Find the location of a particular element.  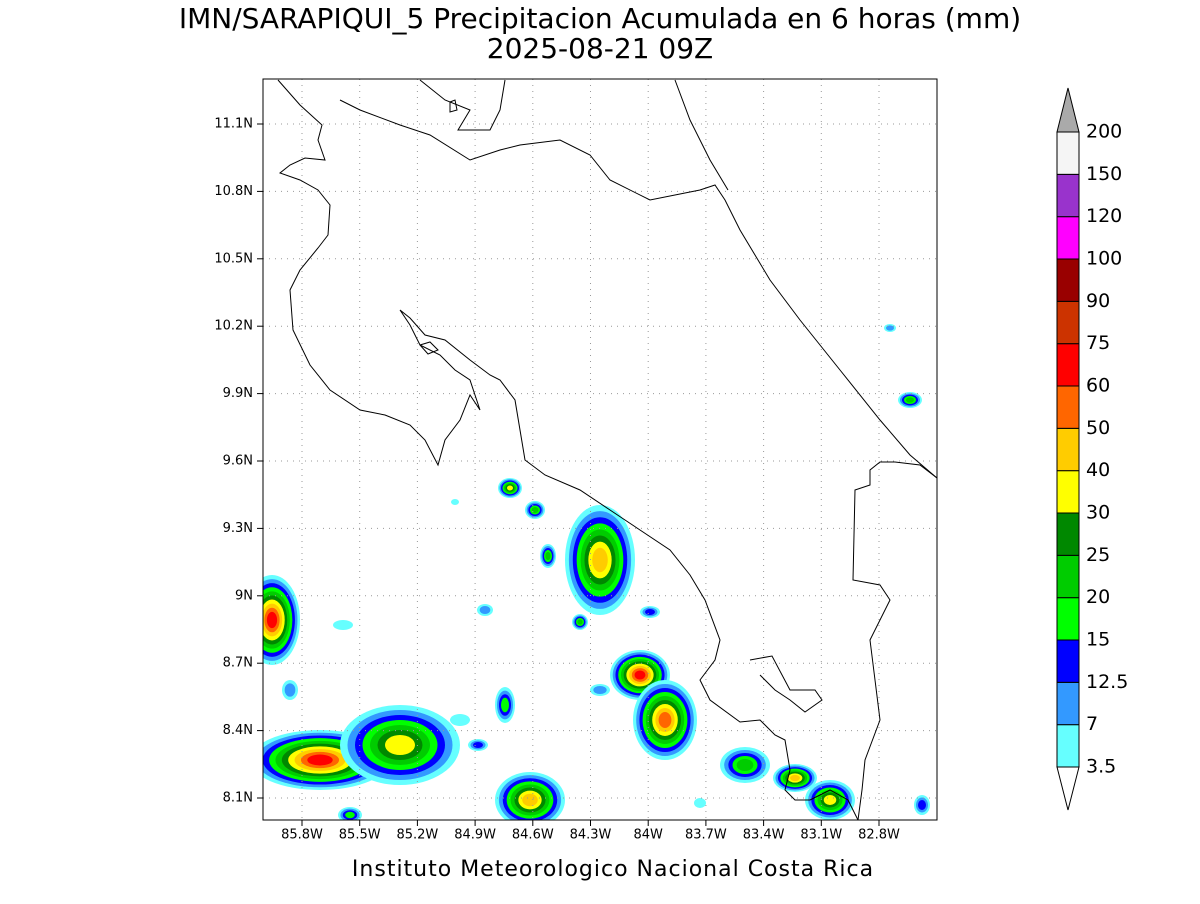

y-tick-label: 10.2N is located at coordinates (233, 326).